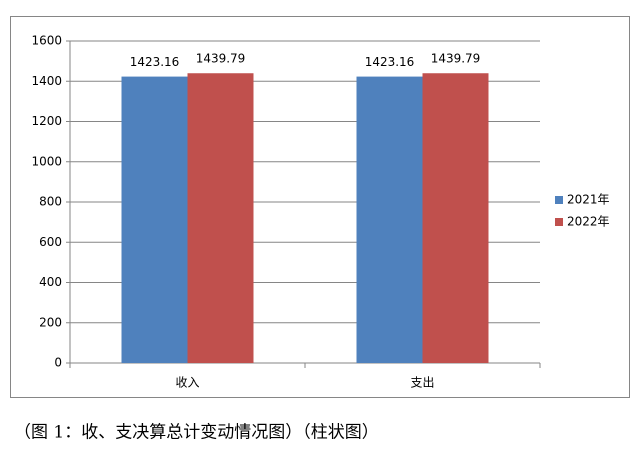  Describe the element at coordinates (588, 200) in the screenshot. I see `legend-label: 2021年` at that location.